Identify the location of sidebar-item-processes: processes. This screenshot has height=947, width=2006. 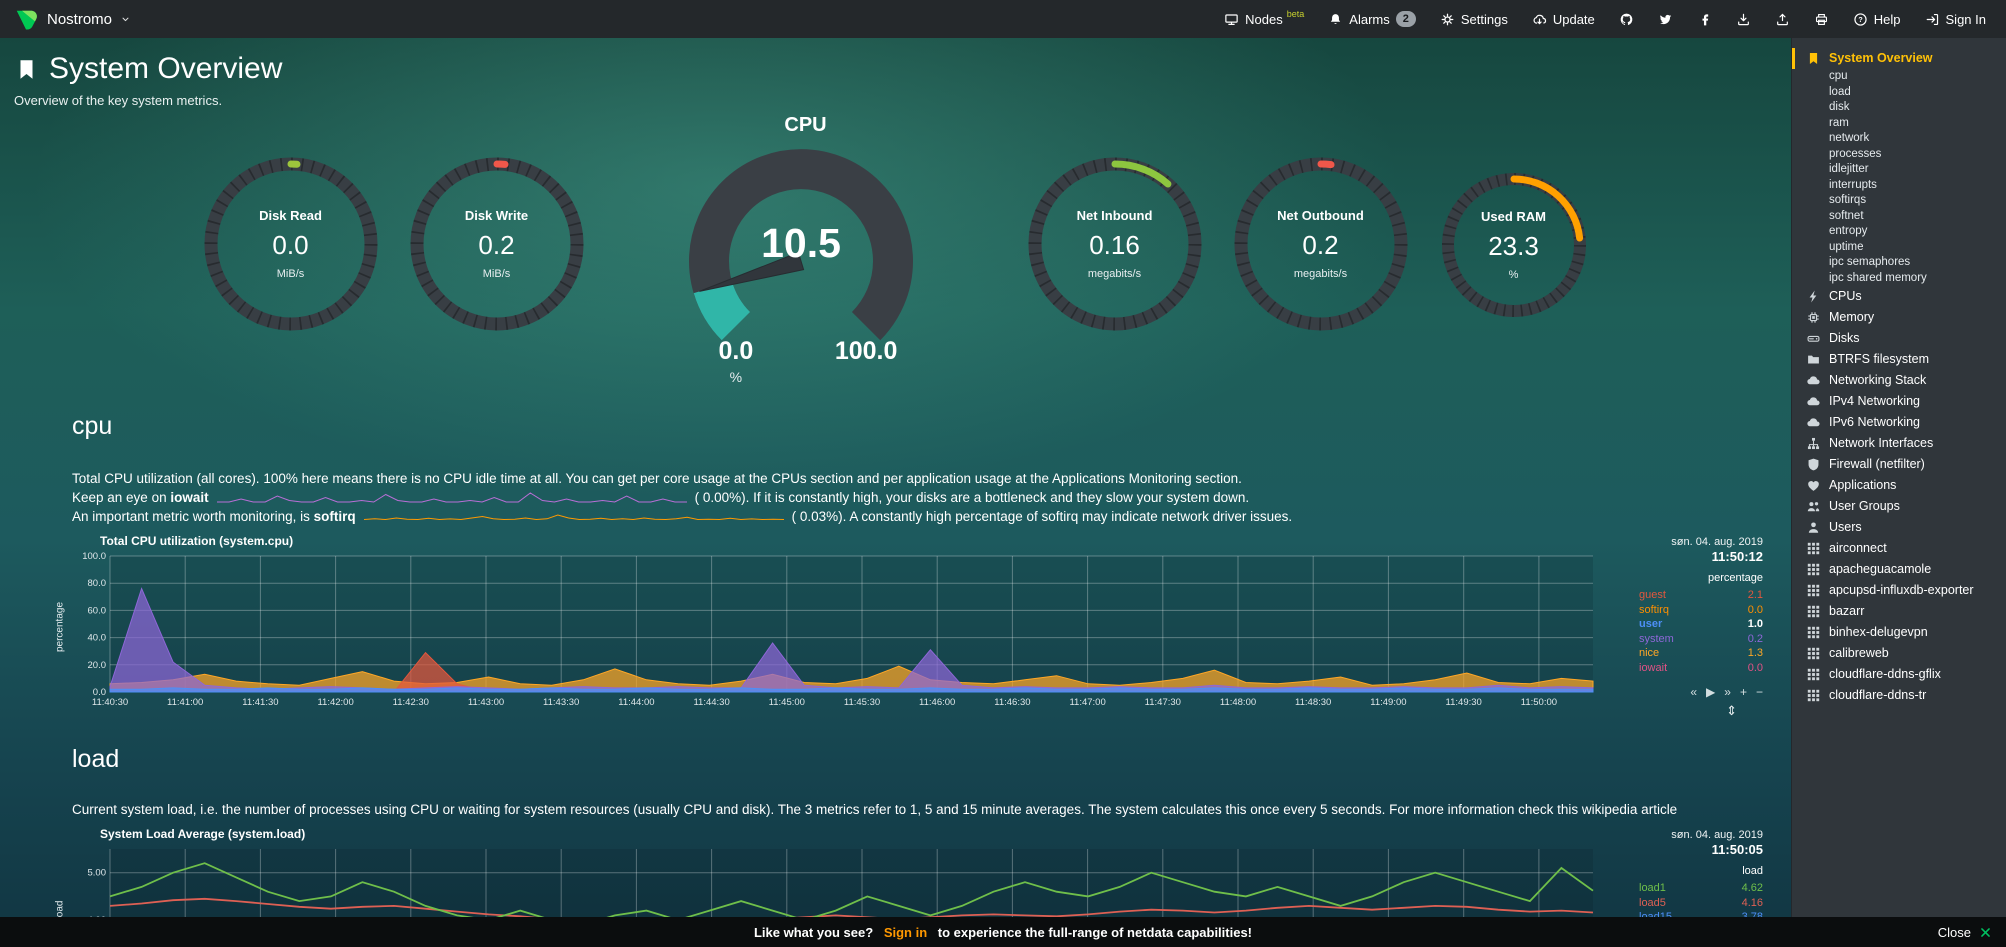
(1855, 153).